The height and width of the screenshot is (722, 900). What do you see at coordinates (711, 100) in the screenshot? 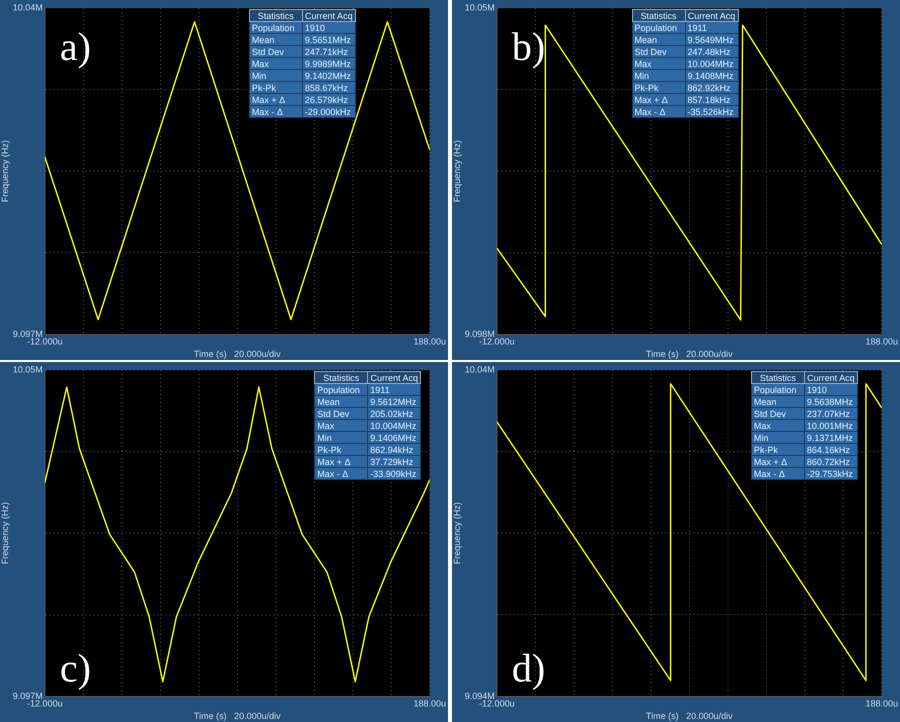
I see `annotation: 857.18kHz` at bounding box center [711, 100].